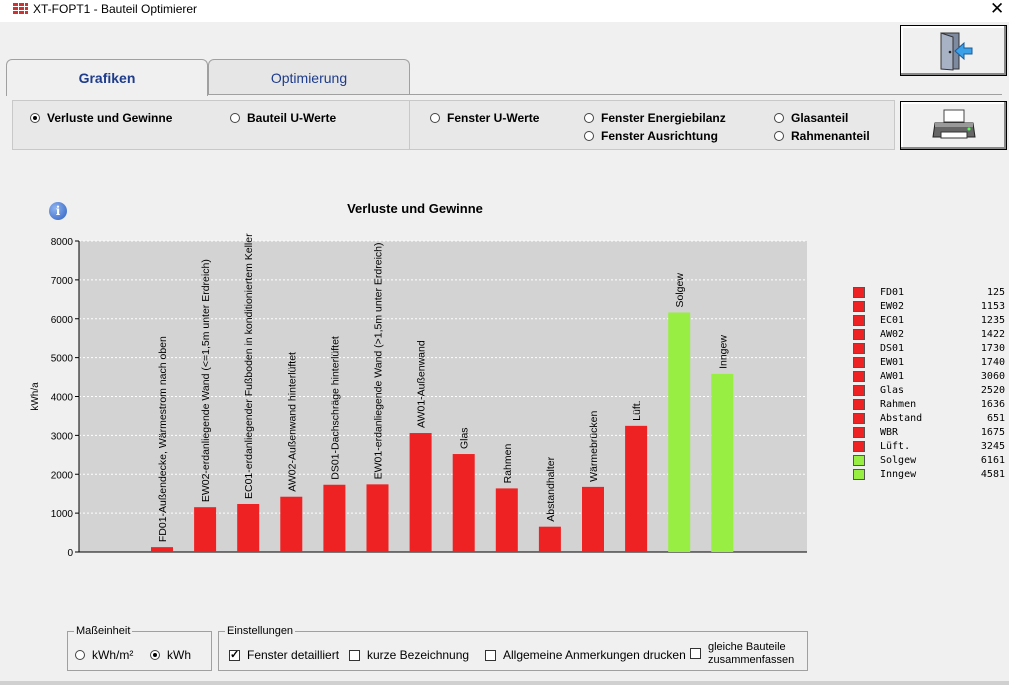  I want to click on view-panel-right, so click(652, 125).